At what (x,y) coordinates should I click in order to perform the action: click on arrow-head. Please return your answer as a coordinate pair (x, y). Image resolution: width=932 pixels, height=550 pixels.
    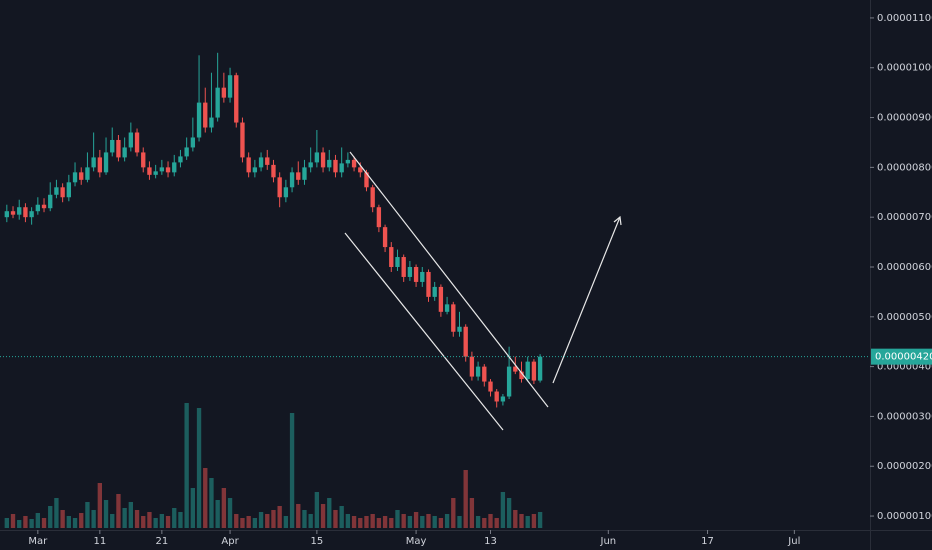
    Looking at the image, I should click on (617, 220).